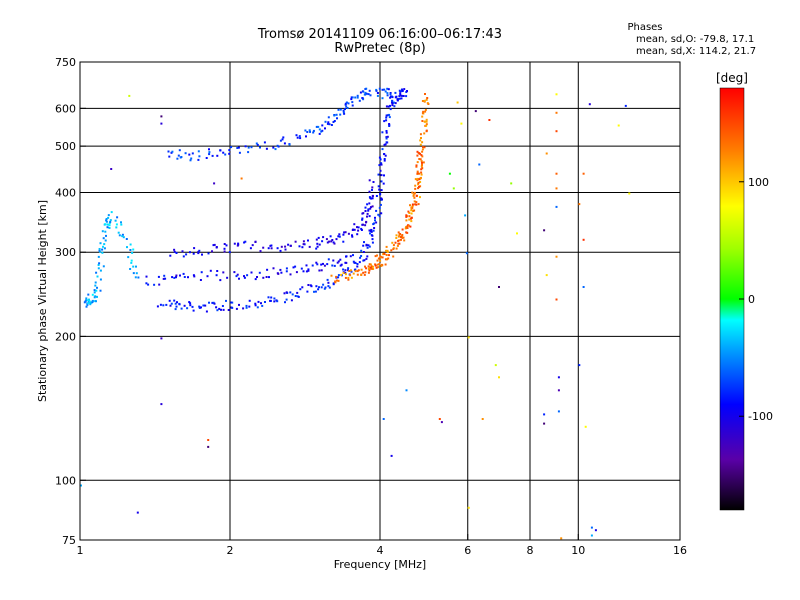  I want to click on x-tick-label: 16, so click(680, 550).